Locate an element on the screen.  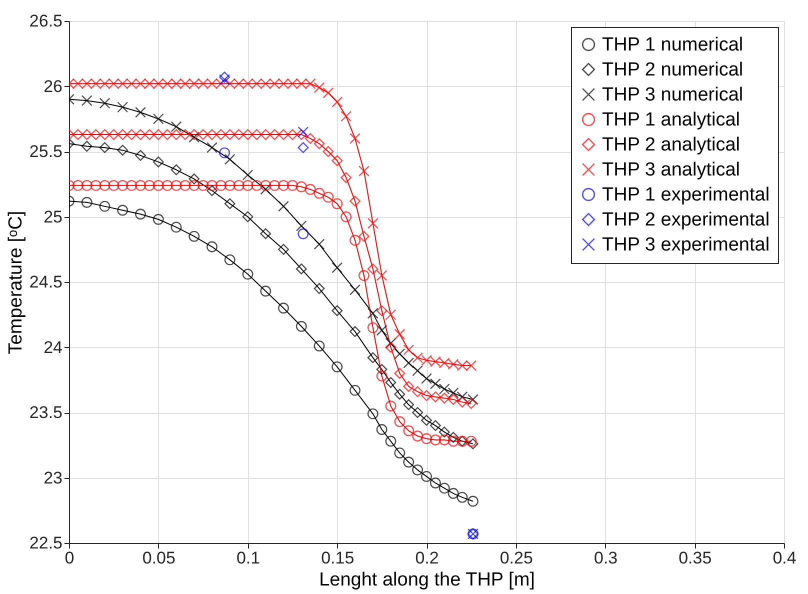
legend-label: THP 2 analytical is located at coordinates (671, 145).